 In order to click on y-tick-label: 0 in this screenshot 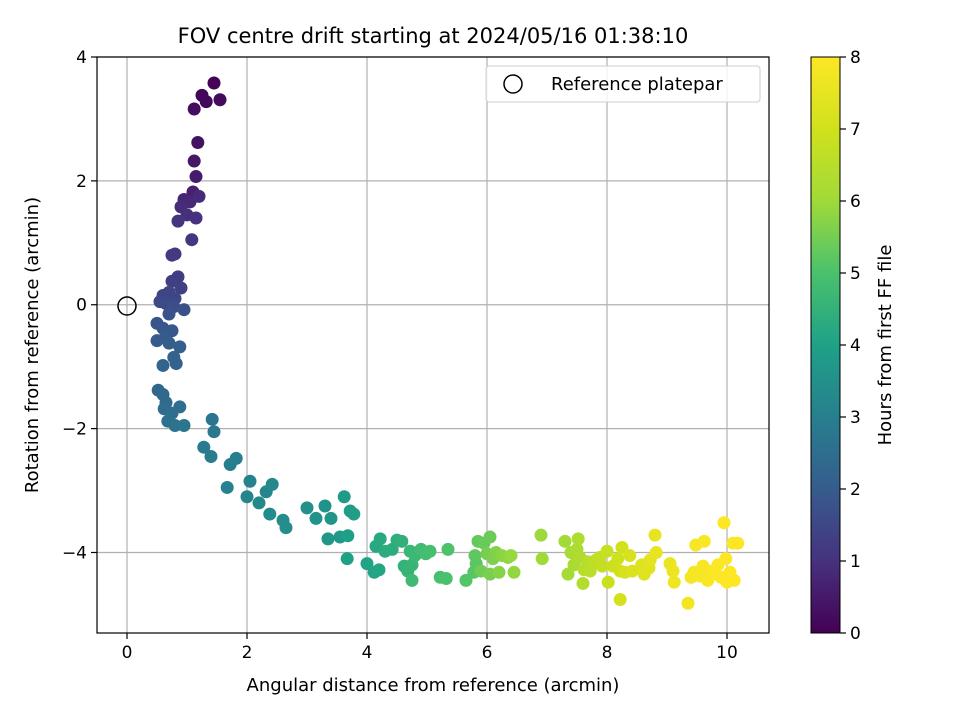, I will do `click(81, 306)`.